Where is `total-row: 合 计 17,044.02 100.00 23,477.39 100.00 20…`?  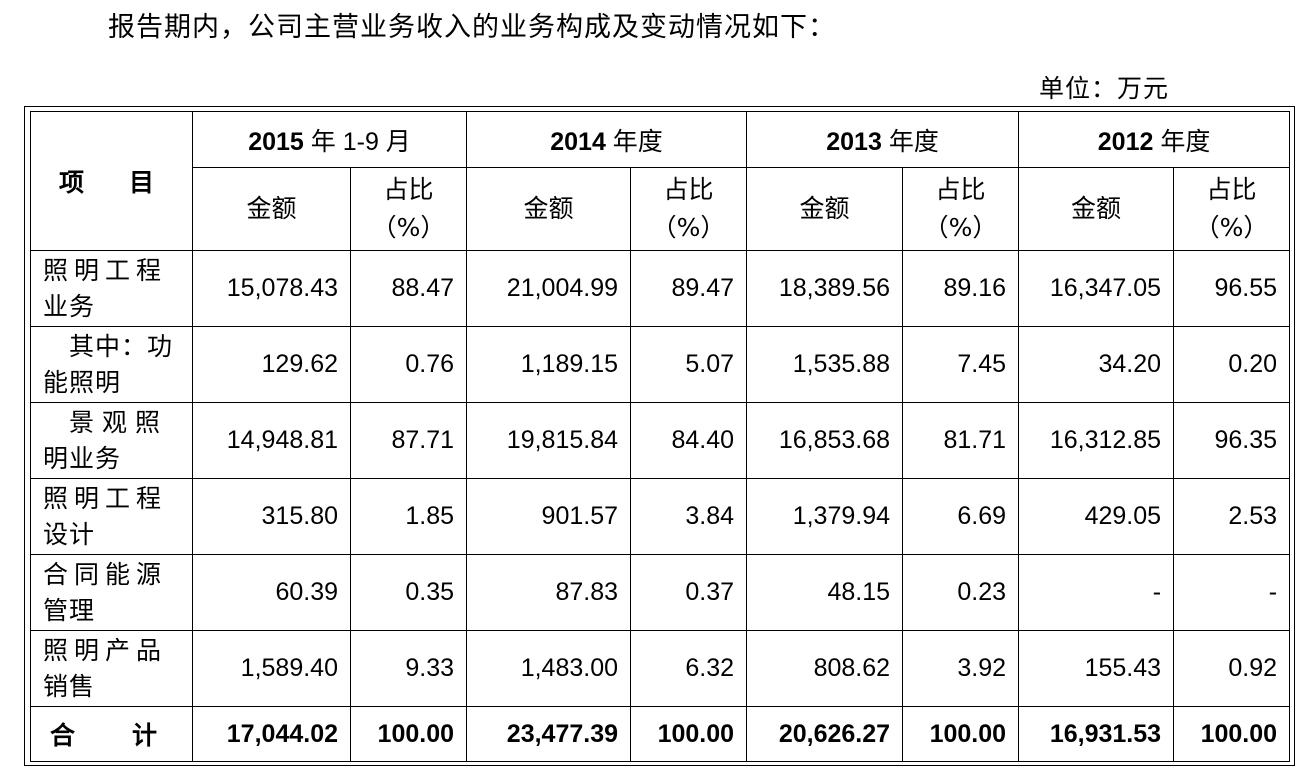
total-row: 合 计 17,044.02 100.00 23,477.39 100.00 20… is located at coordinates (660, 734).